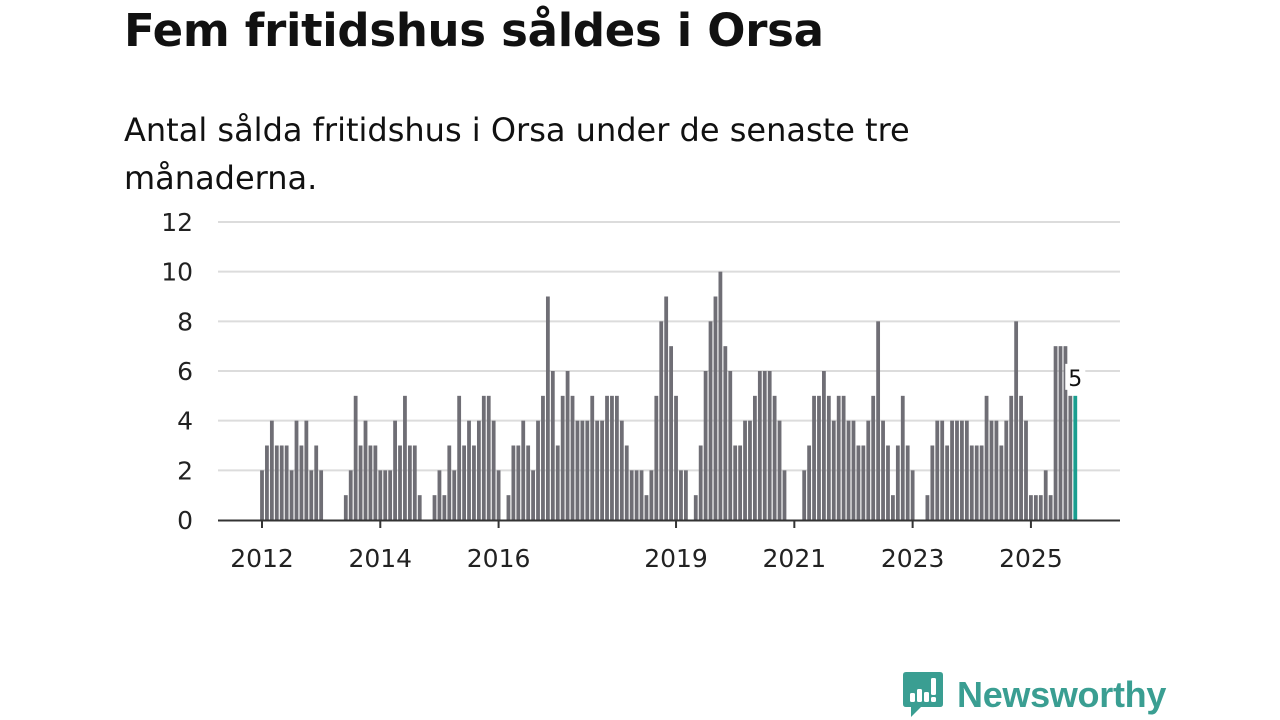 The width and height of the screenshot is (1280, 720). What do you see at coordinates (177, 272) in the screenshot?
I see `y-tick-label: 10` at bounding box center [177, 272].